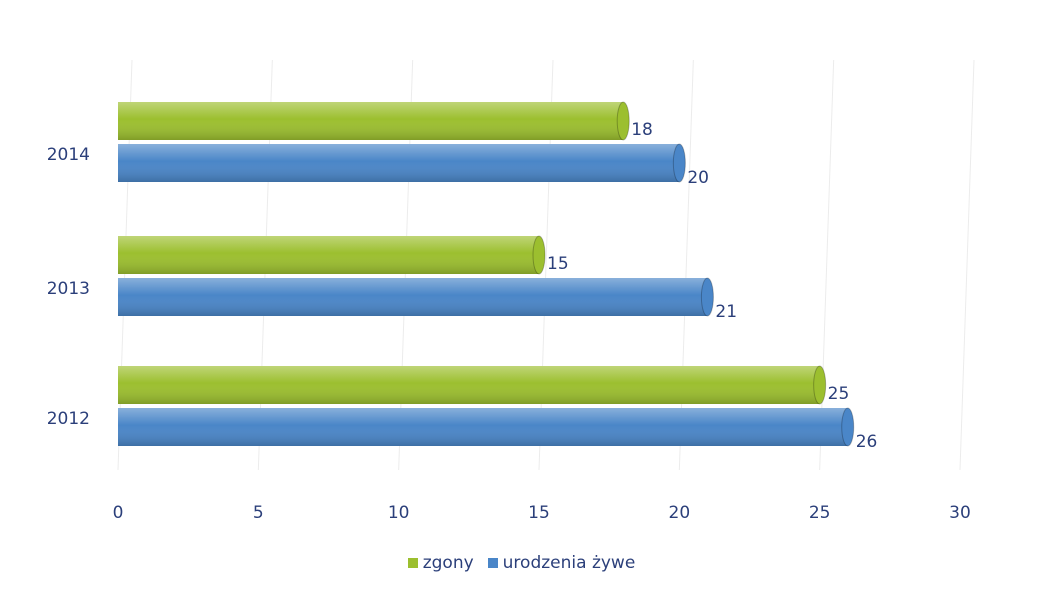 The height and width of the screenshot is (598, 1043). What do you see at coordinates (967, 265) in the screenshot?
I see `gridline` at bounding box center [967, 265].